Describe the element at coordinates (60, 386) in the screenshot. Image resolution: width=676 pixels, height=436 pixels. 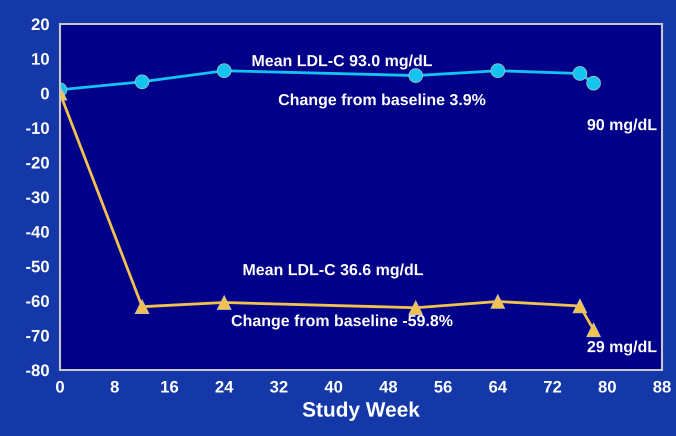
I see `x-tick-label: 0` at that location.